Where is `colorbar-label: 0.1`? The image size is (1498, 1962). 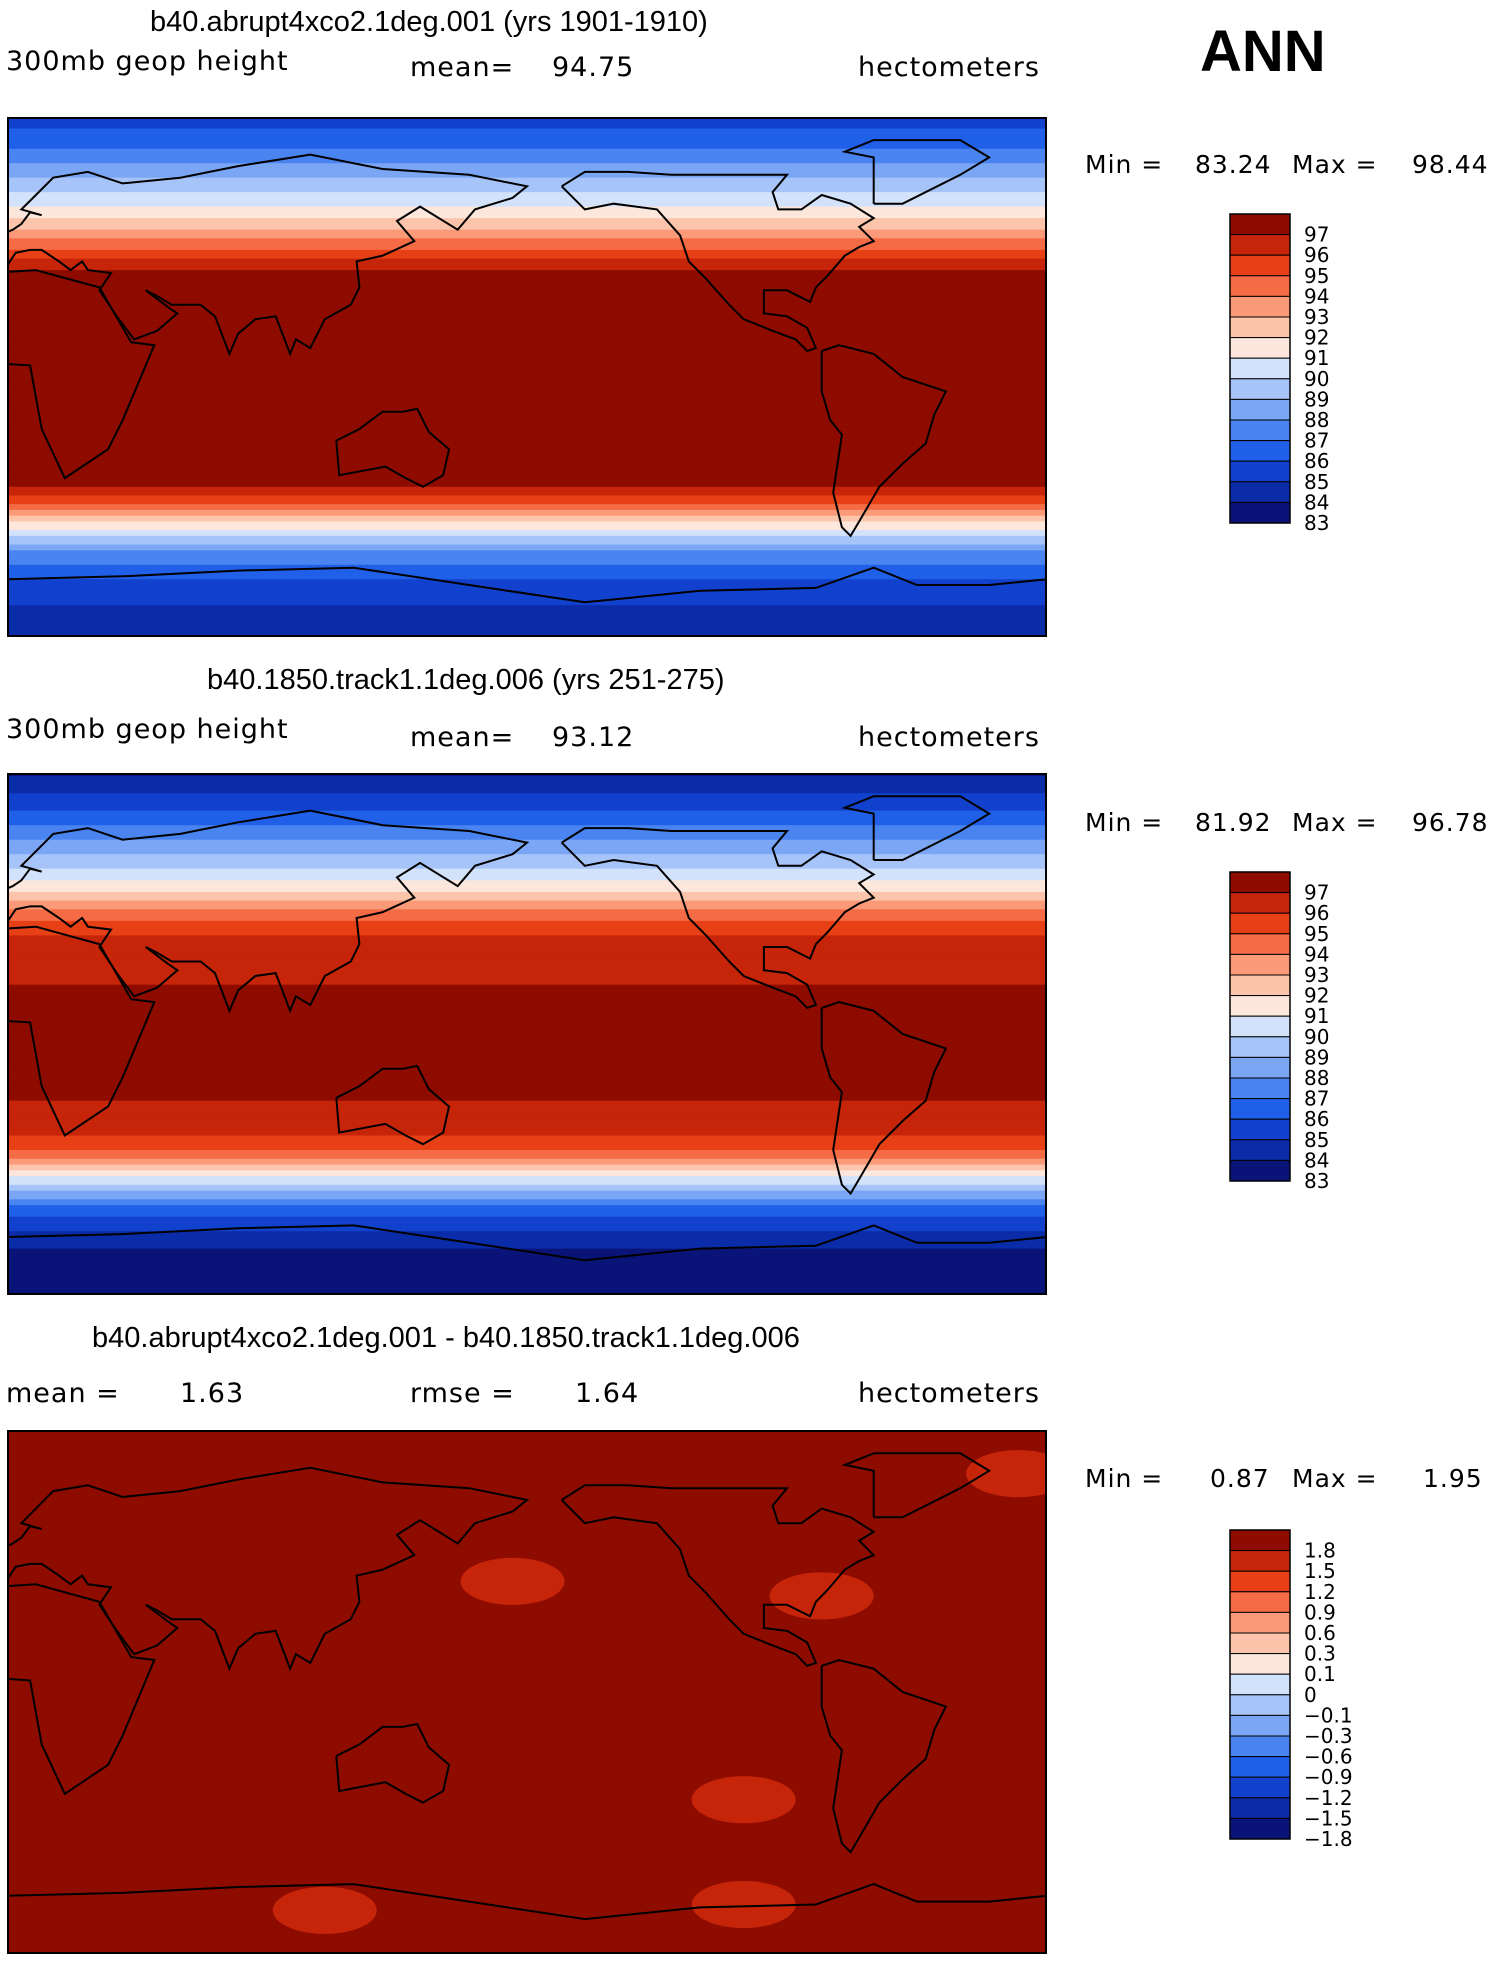
colorbar-label: 0.1 is located at coordinates (1320, 1674).